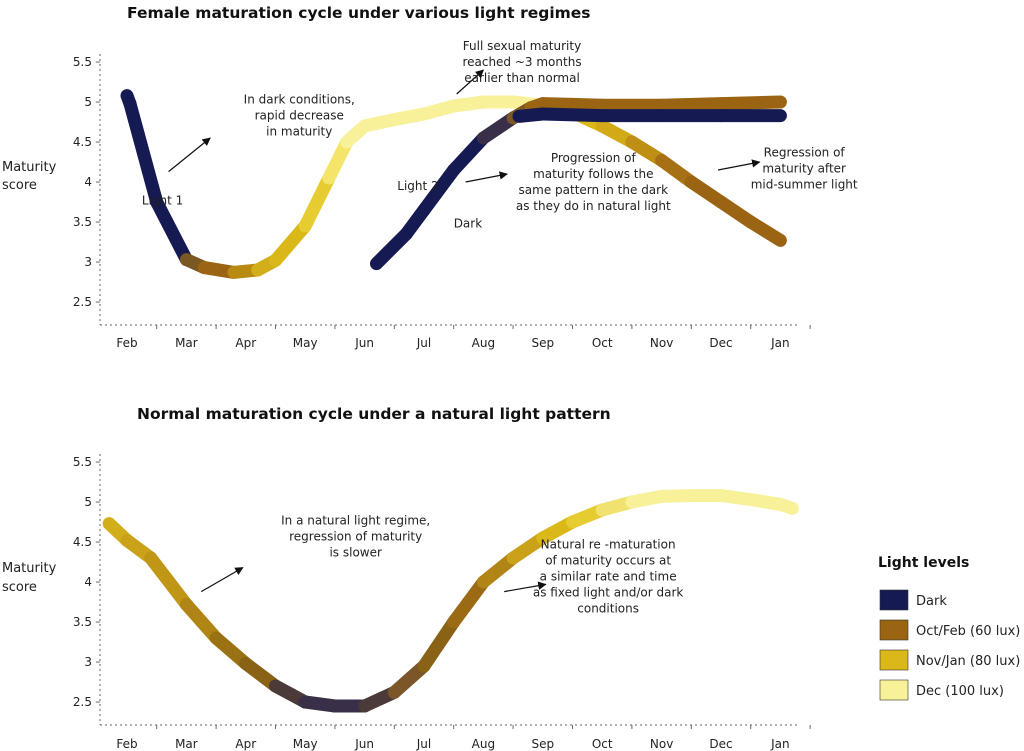 This screenshot has height=751, width=1024. What do you see at coordinates (593, 206) in the screenshot?
I see `annotation-text: as they do in natural light` at bounding box center [593, 206].